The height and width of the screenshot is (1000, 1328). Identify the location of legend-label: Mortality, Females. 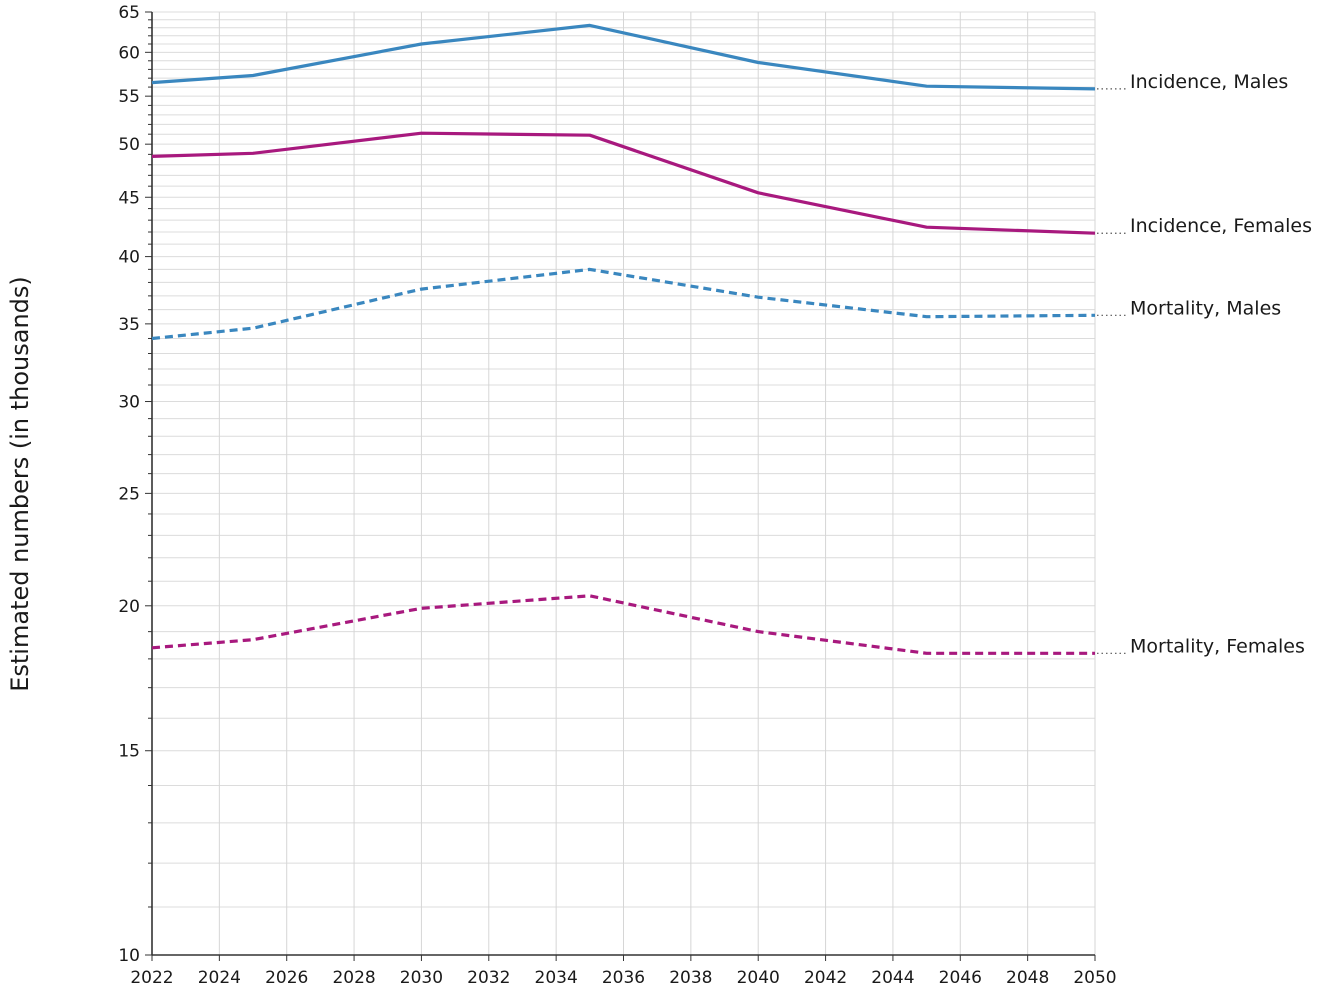
(1217, 646).